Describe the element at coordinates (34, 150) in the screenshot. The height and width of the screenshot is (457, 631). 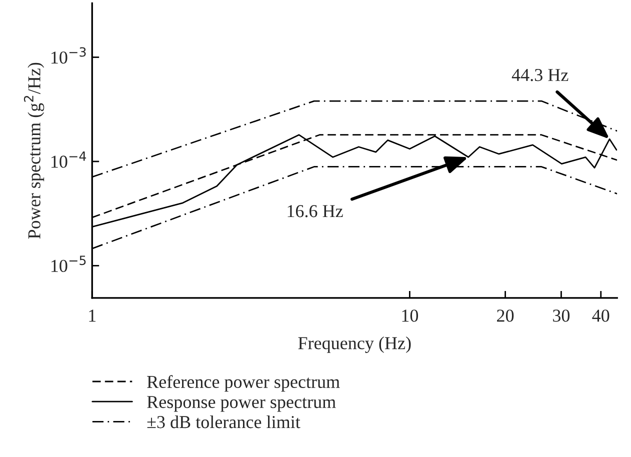
I see `y-axis-title: Power spectrum (g$^{2}$/Hz)` at that location.